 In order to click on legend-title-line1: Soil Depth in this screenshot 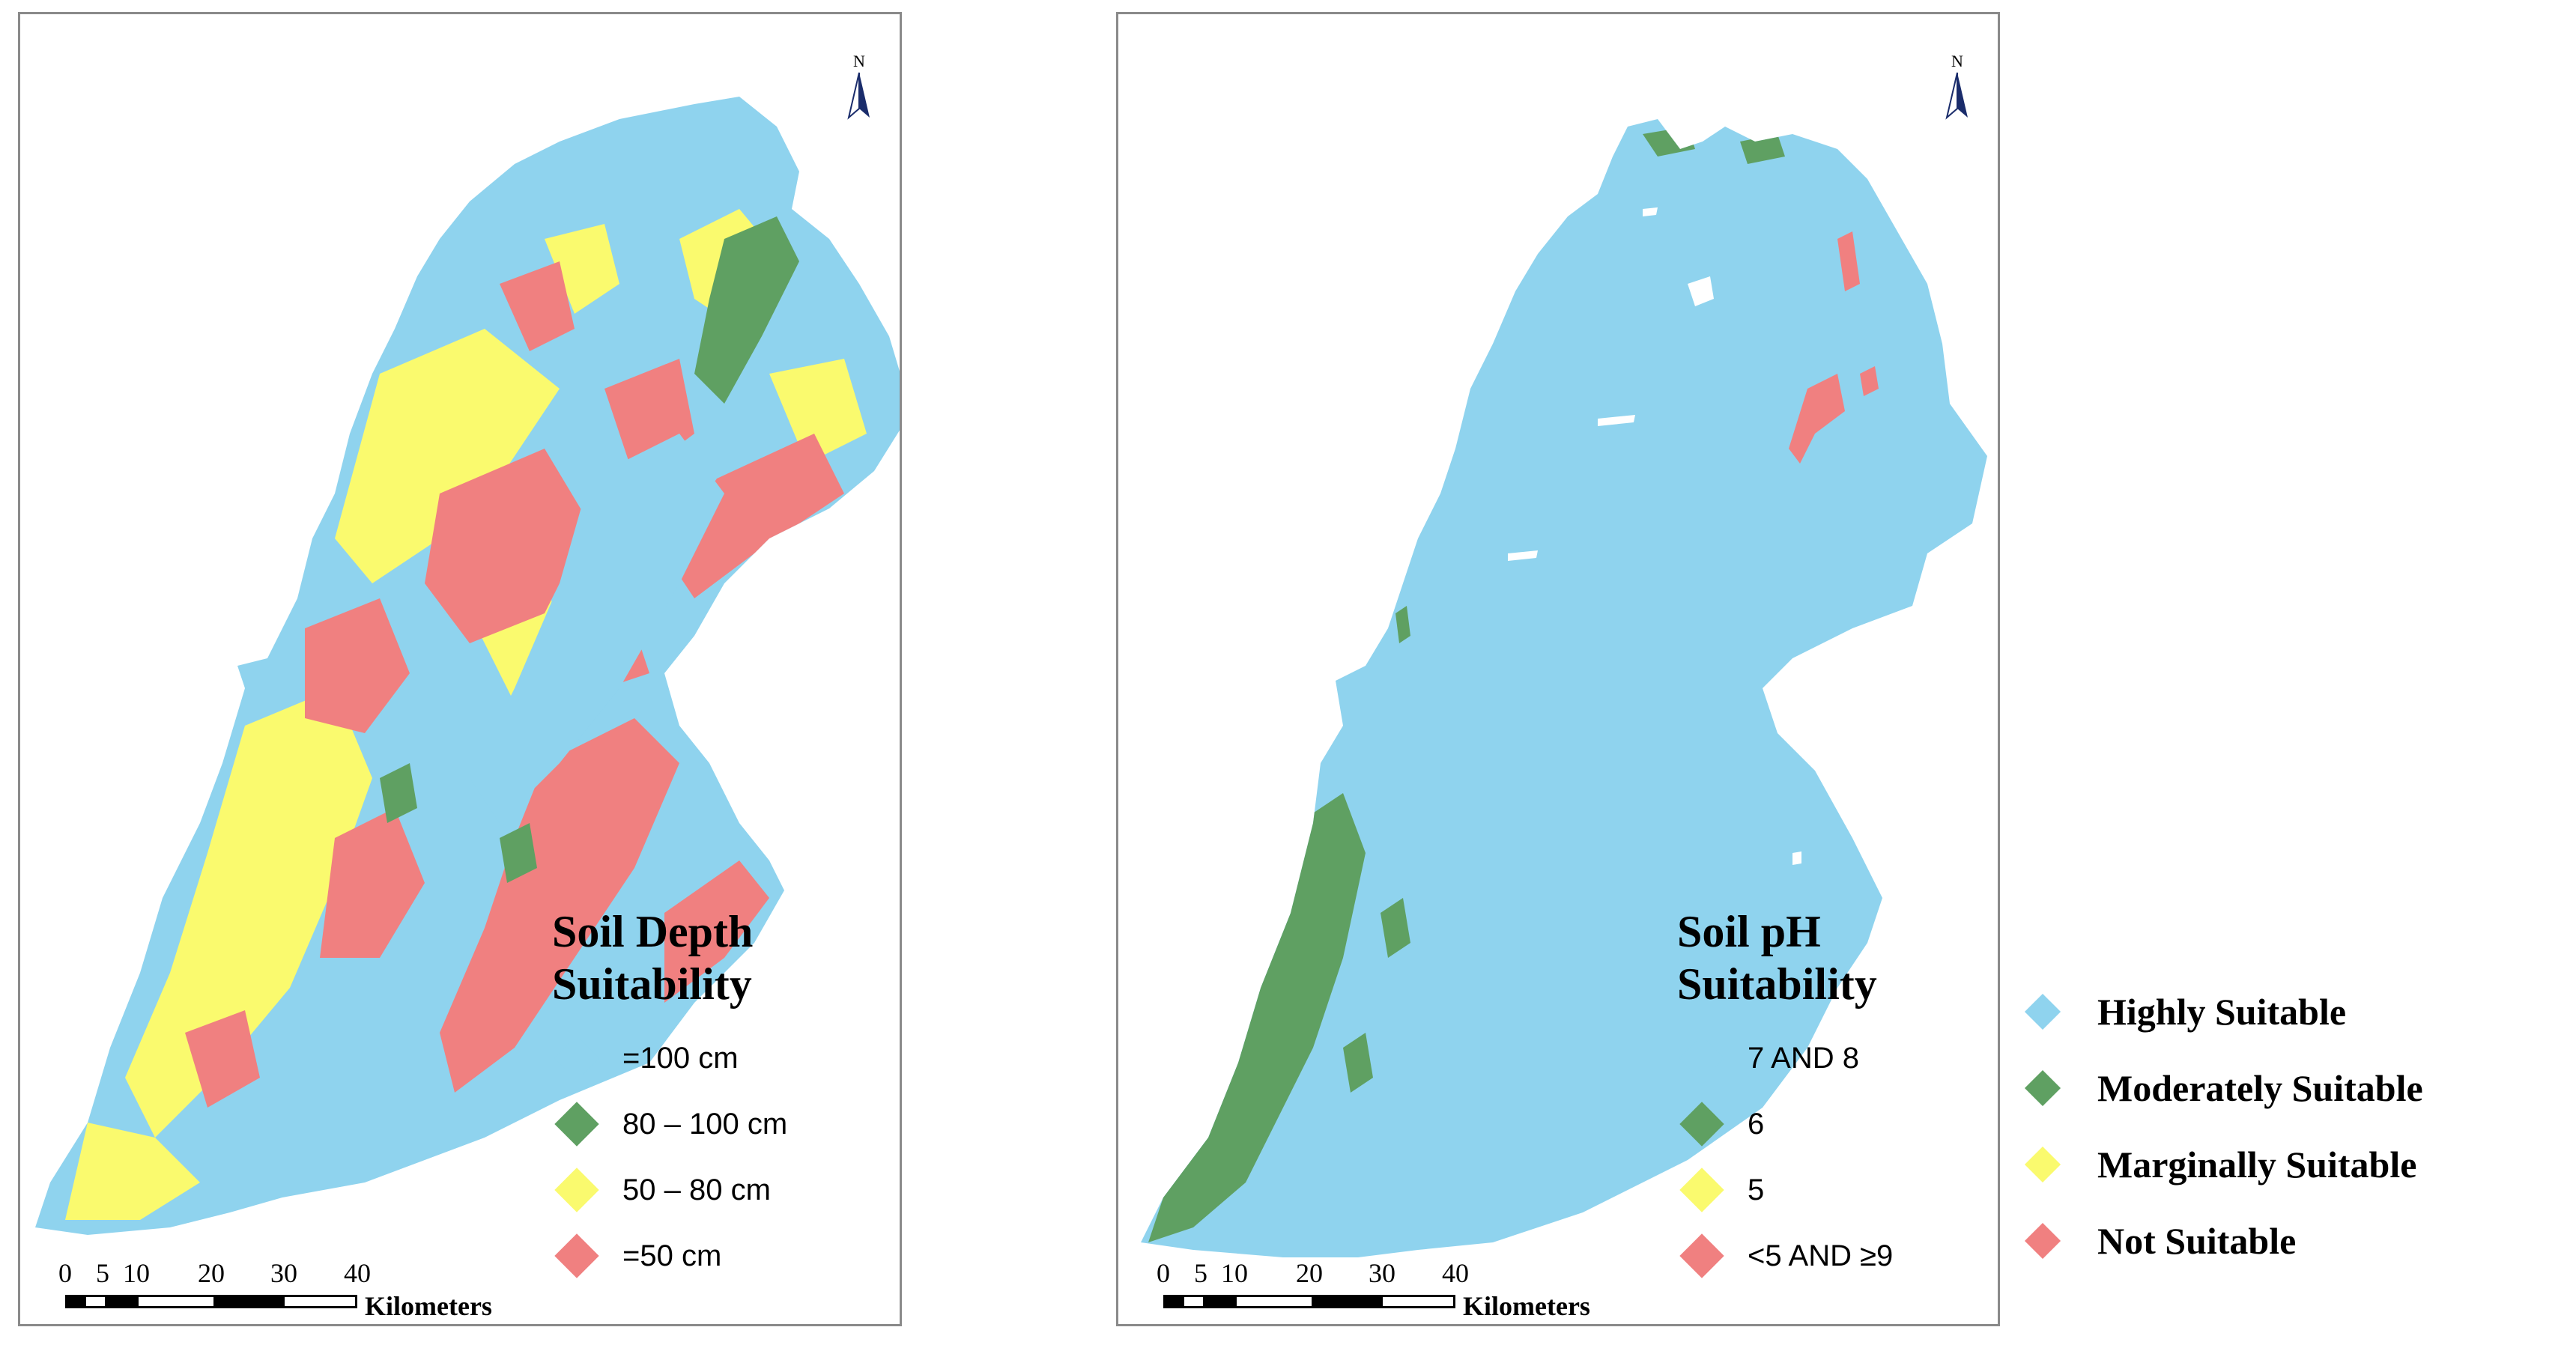, I will do `click(653, 931)`.